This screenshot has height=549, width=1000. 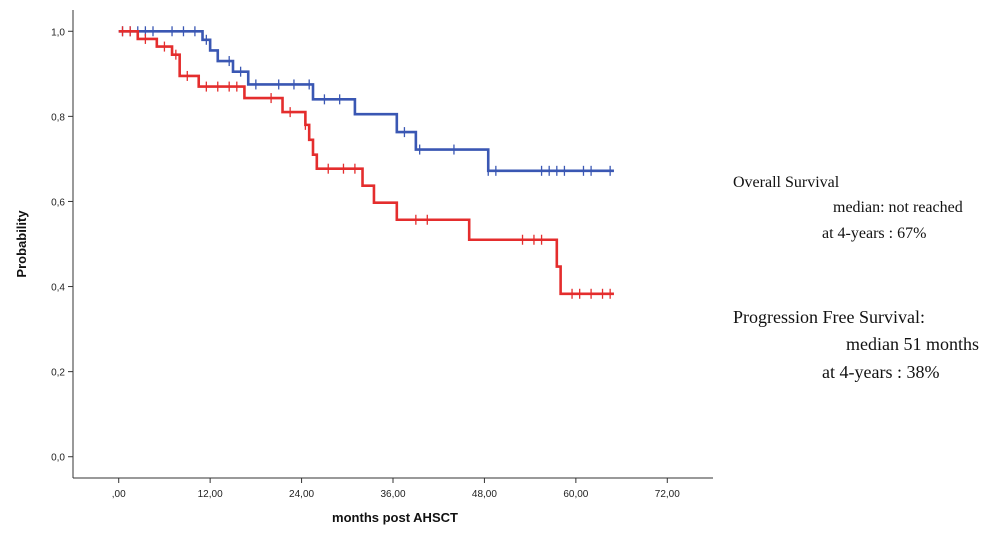 I want to click on x-tick-label: 12,00, so click(x=210, y=494).